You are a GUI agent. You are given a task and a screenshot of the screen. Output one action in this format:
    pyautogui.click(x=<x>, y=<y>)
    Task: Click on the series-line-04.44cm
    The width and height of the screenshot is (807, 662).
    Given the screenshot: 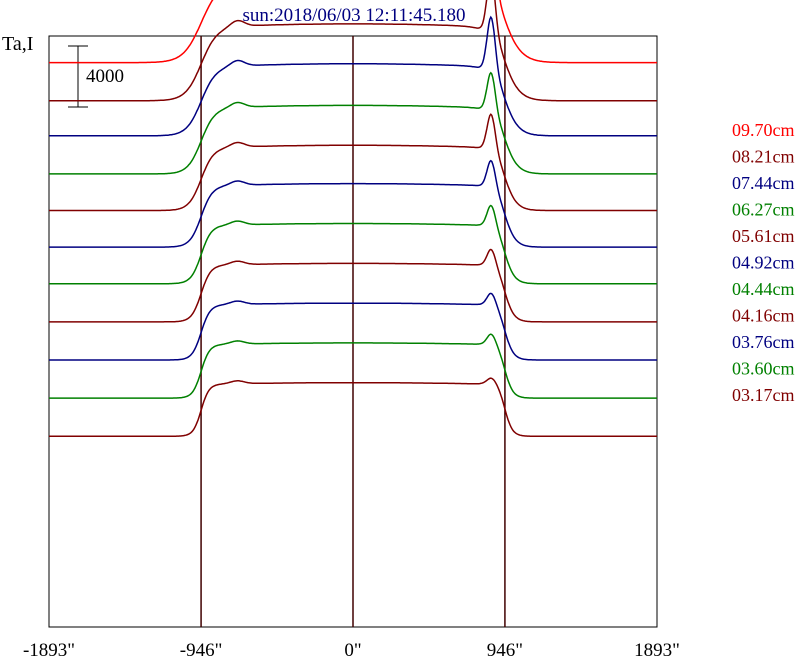 What is the action you would take?
    pyautogui.click(x=353, y=244)
    